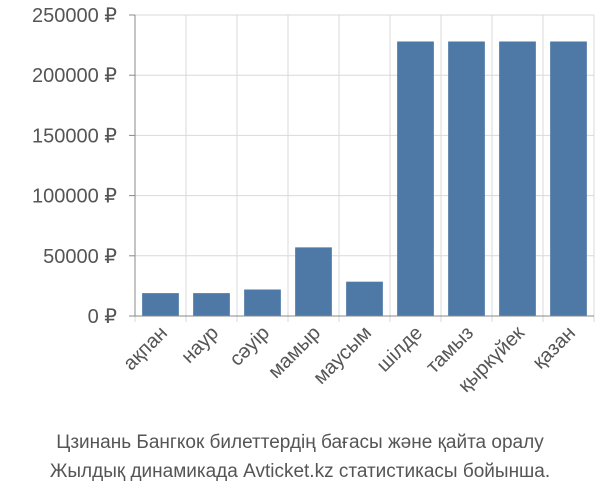  I want to click on x-tick-label: наур, so click(200, 345).